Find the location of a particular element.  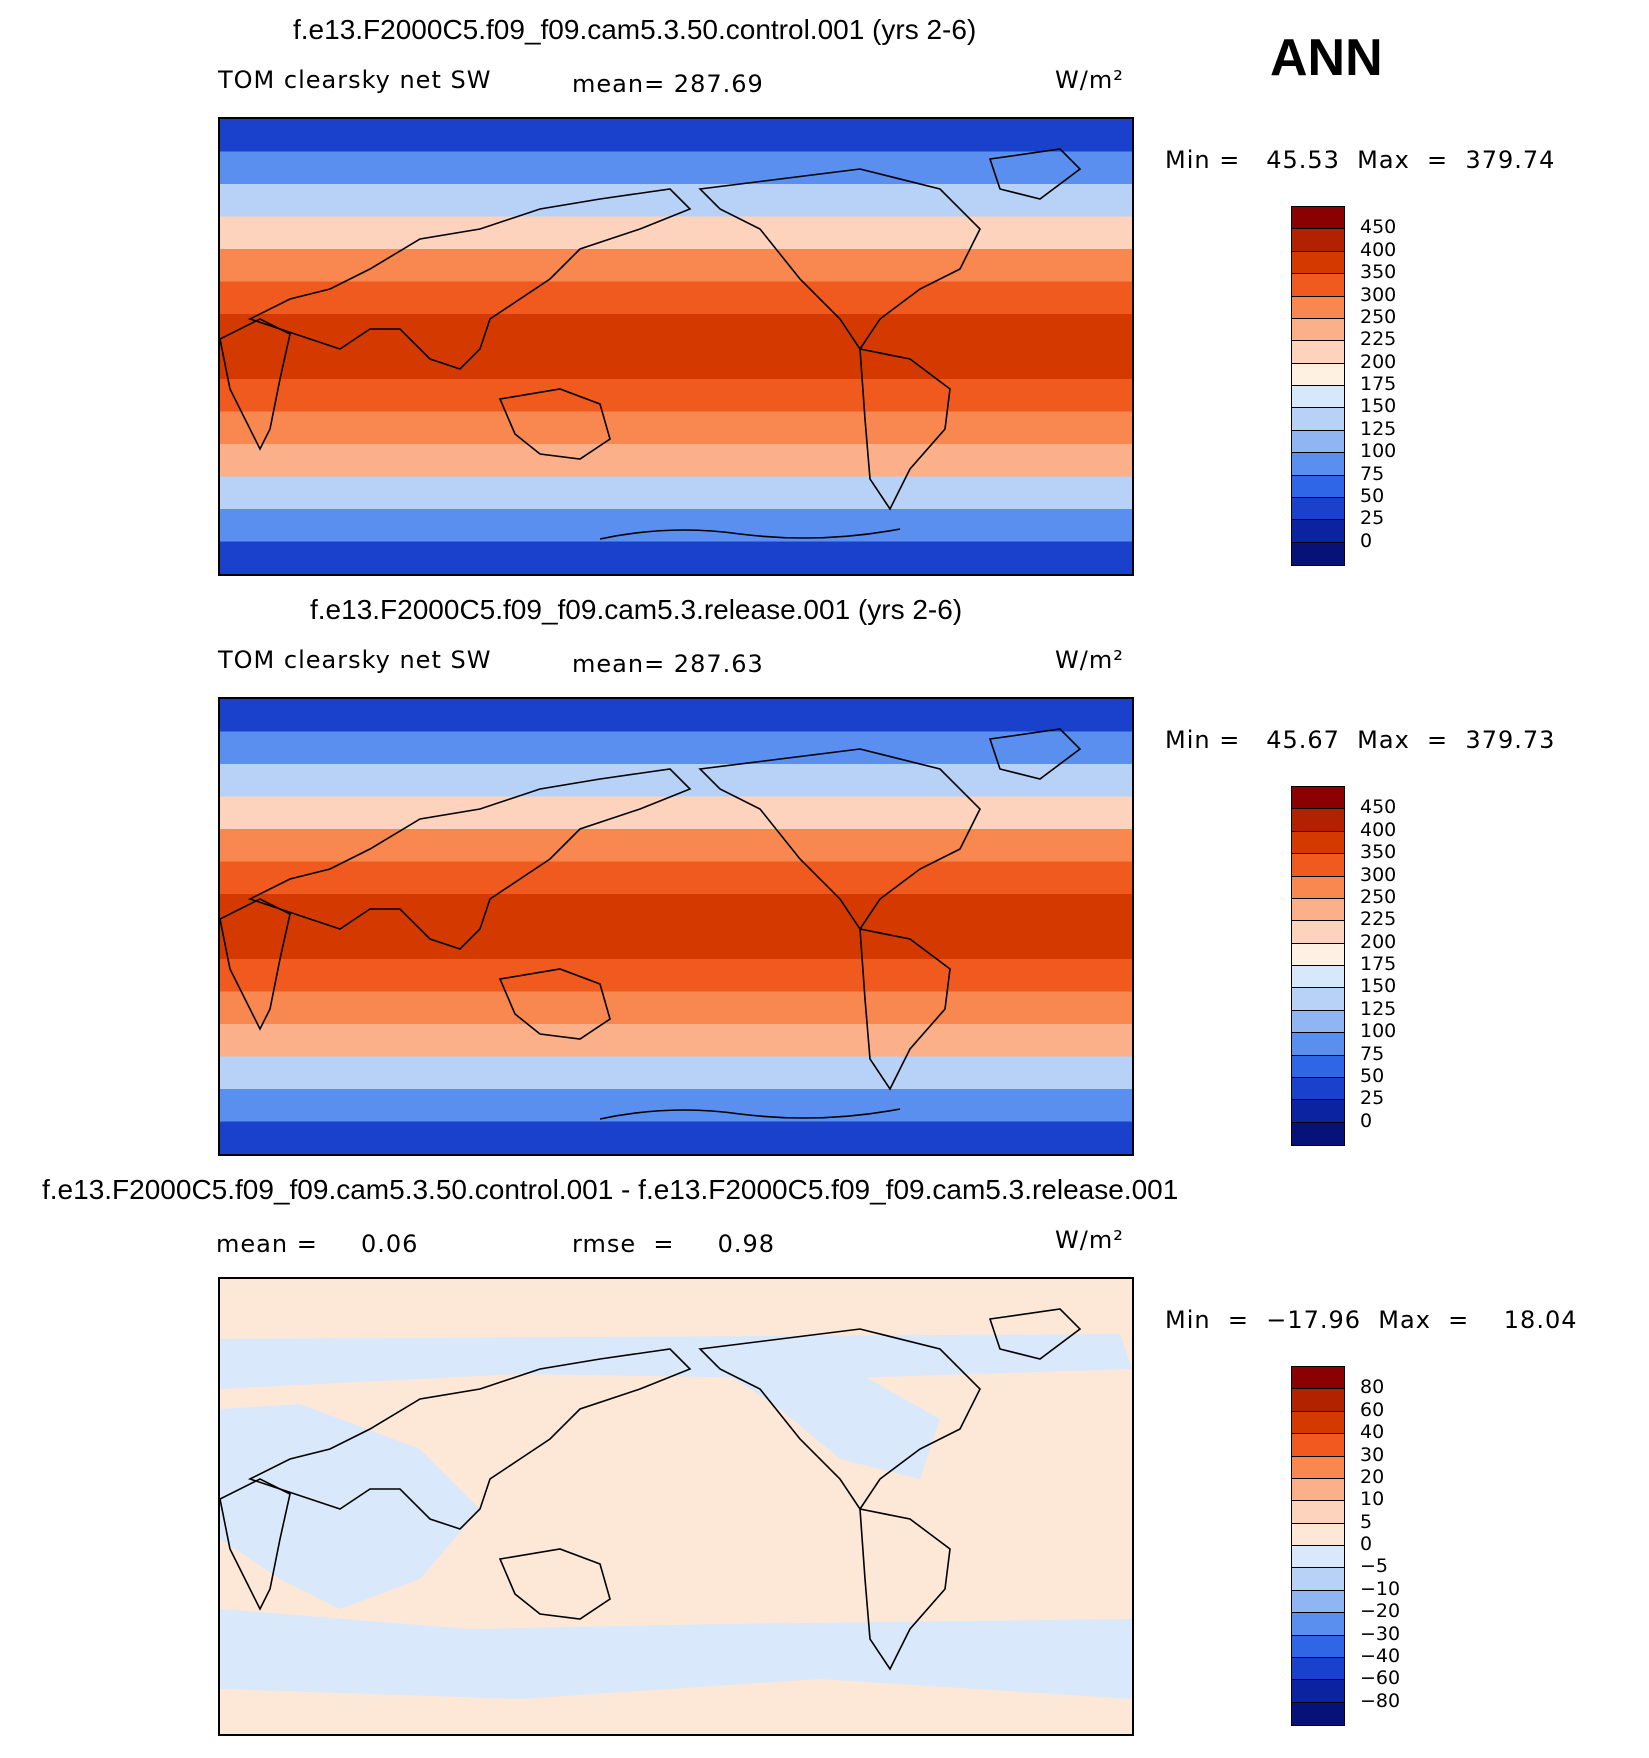

panel-3-units: W/m² is located at coordinates (1089, 1240).